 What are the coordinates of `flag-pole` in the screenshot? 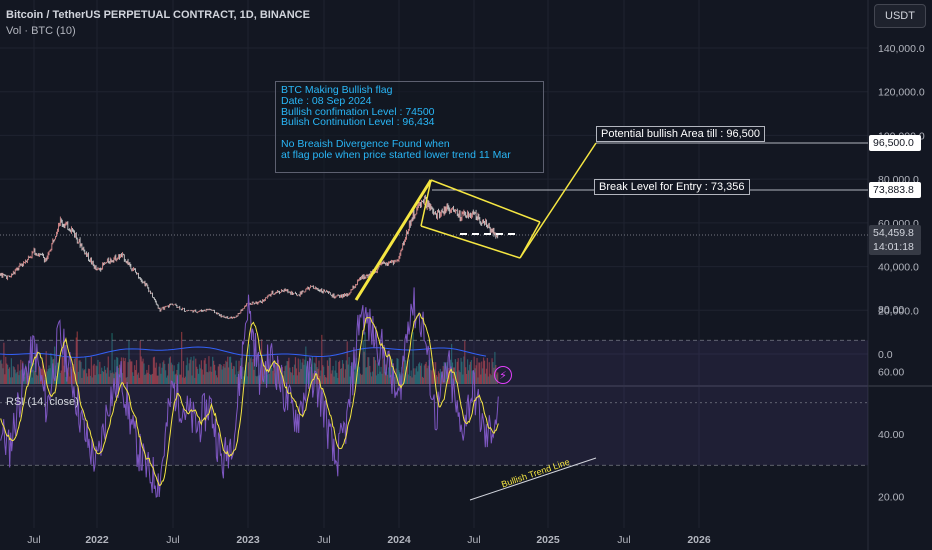 It's located at (393, 240).